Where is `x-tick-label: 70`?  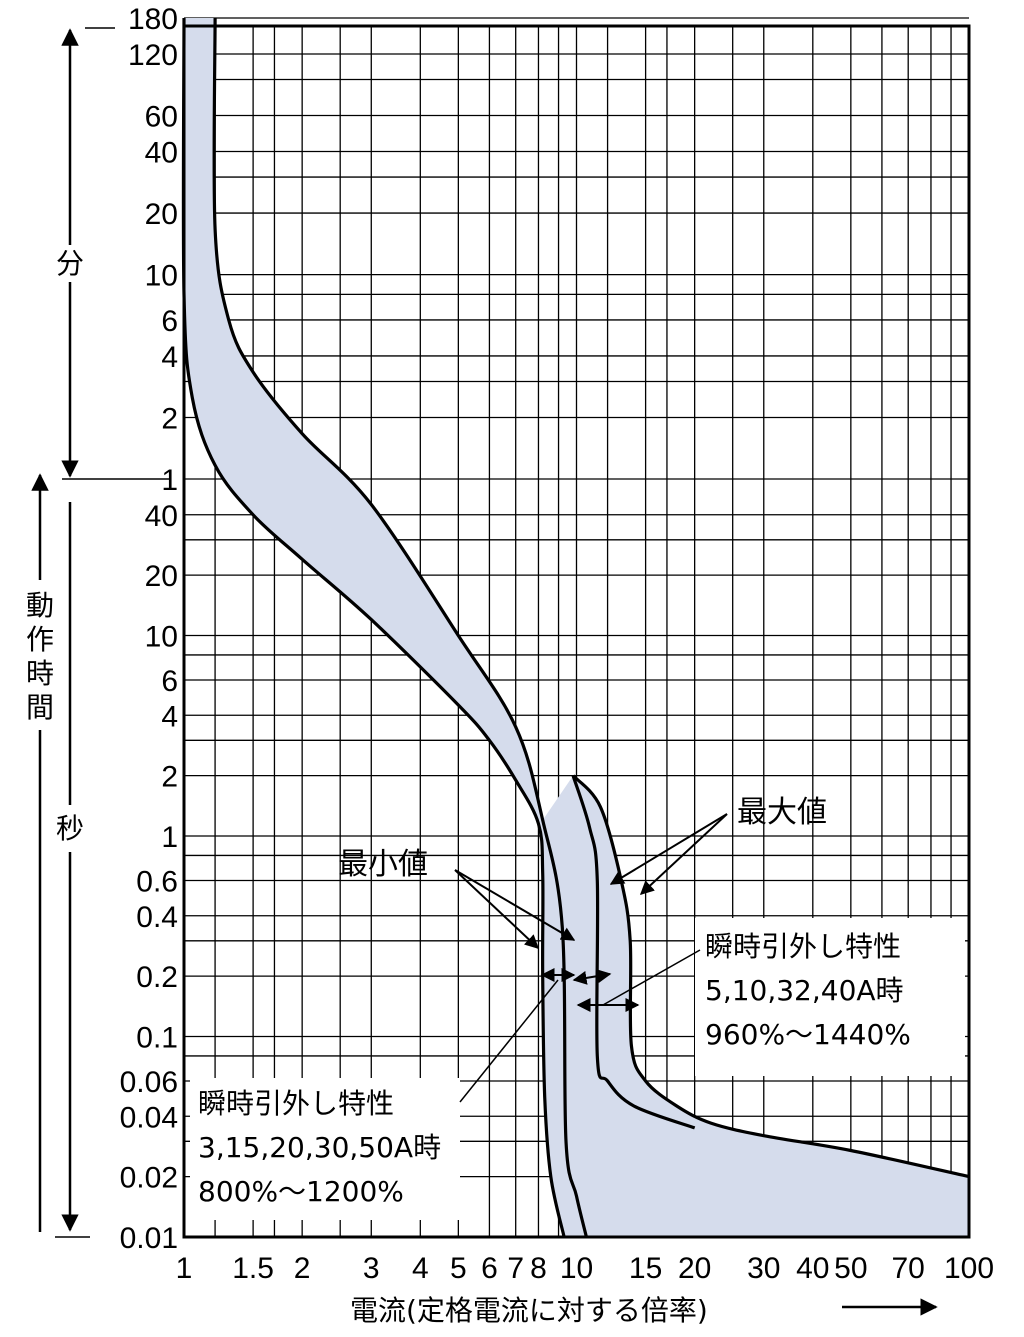 x-tick-label: 70 is located at coordinates (908, 1268).